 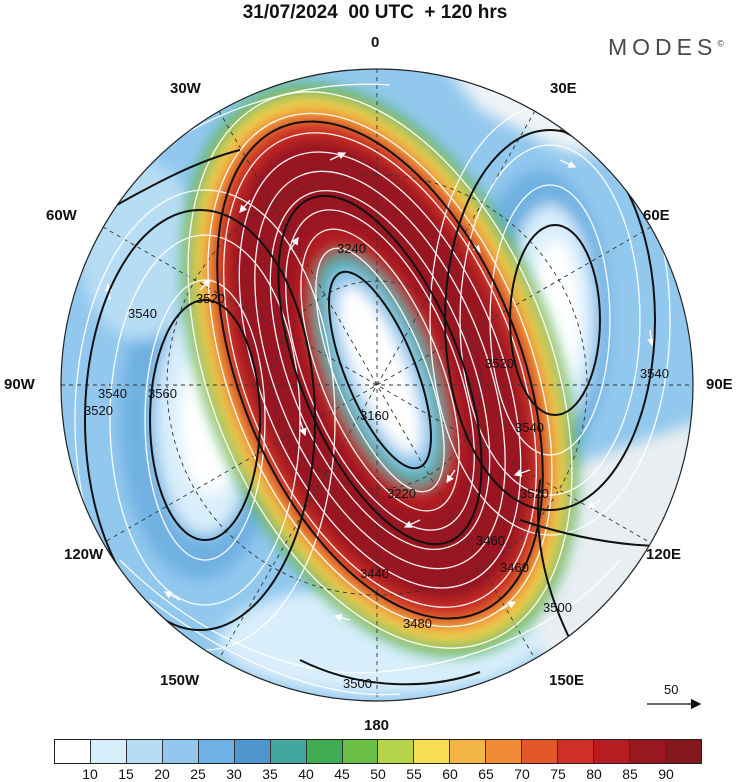 I want to click on meridian-label-120w: 120W, so click(x=84, y=554).